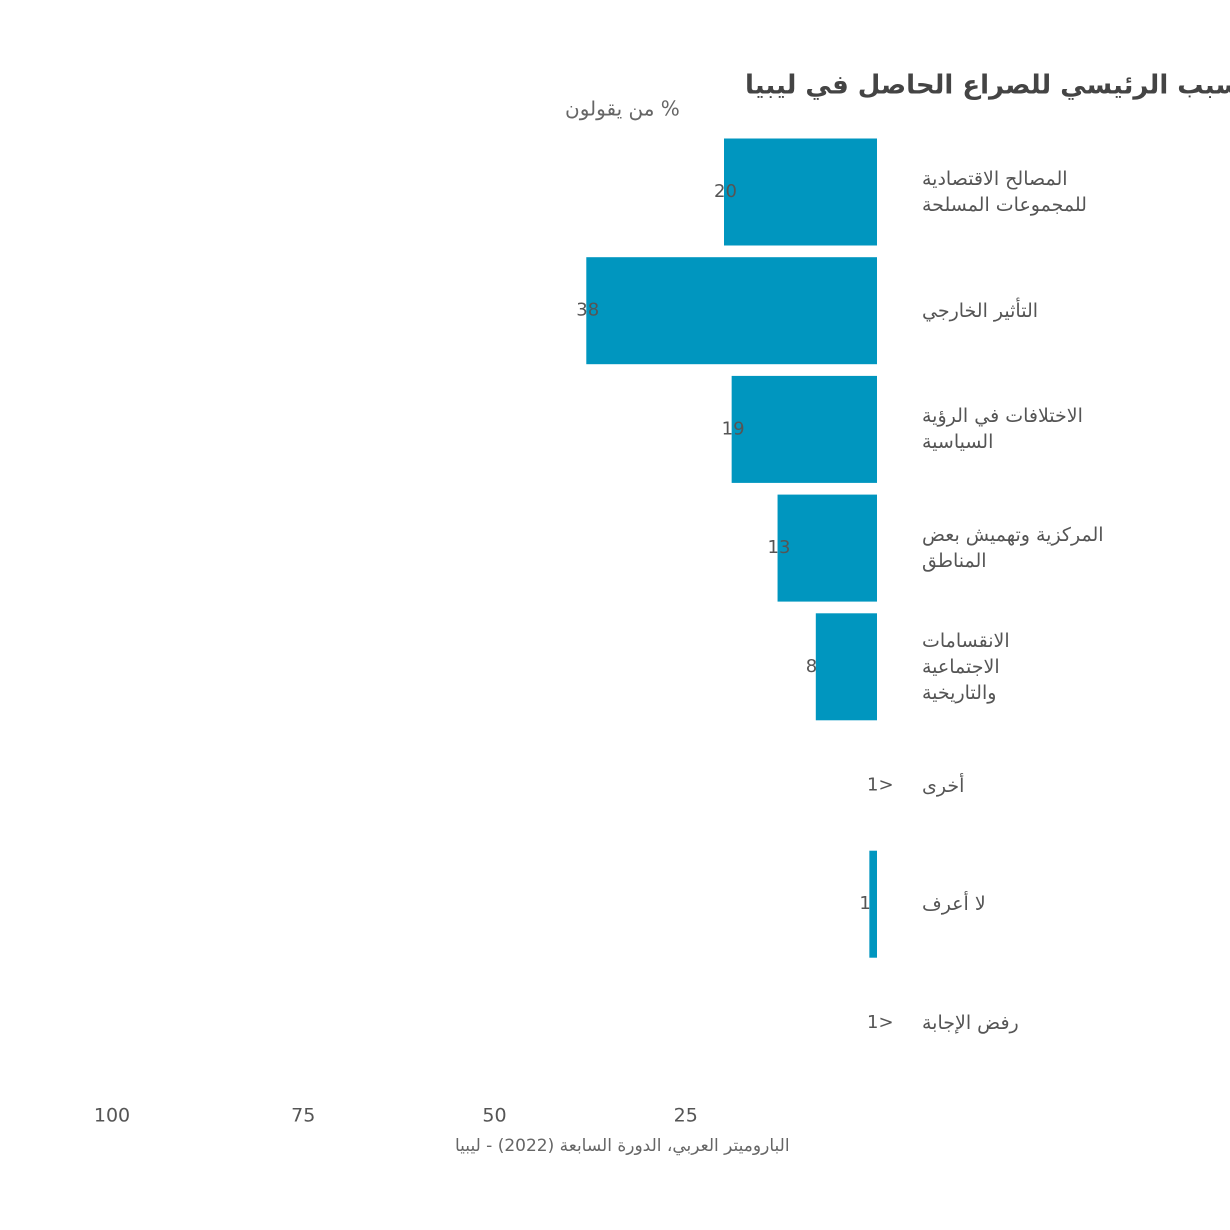 The height and width of the screenshot is (1230, 1230). Describe the element at coordinates (725, 191) in the screenshot. I see `value-label: 20` at that location.